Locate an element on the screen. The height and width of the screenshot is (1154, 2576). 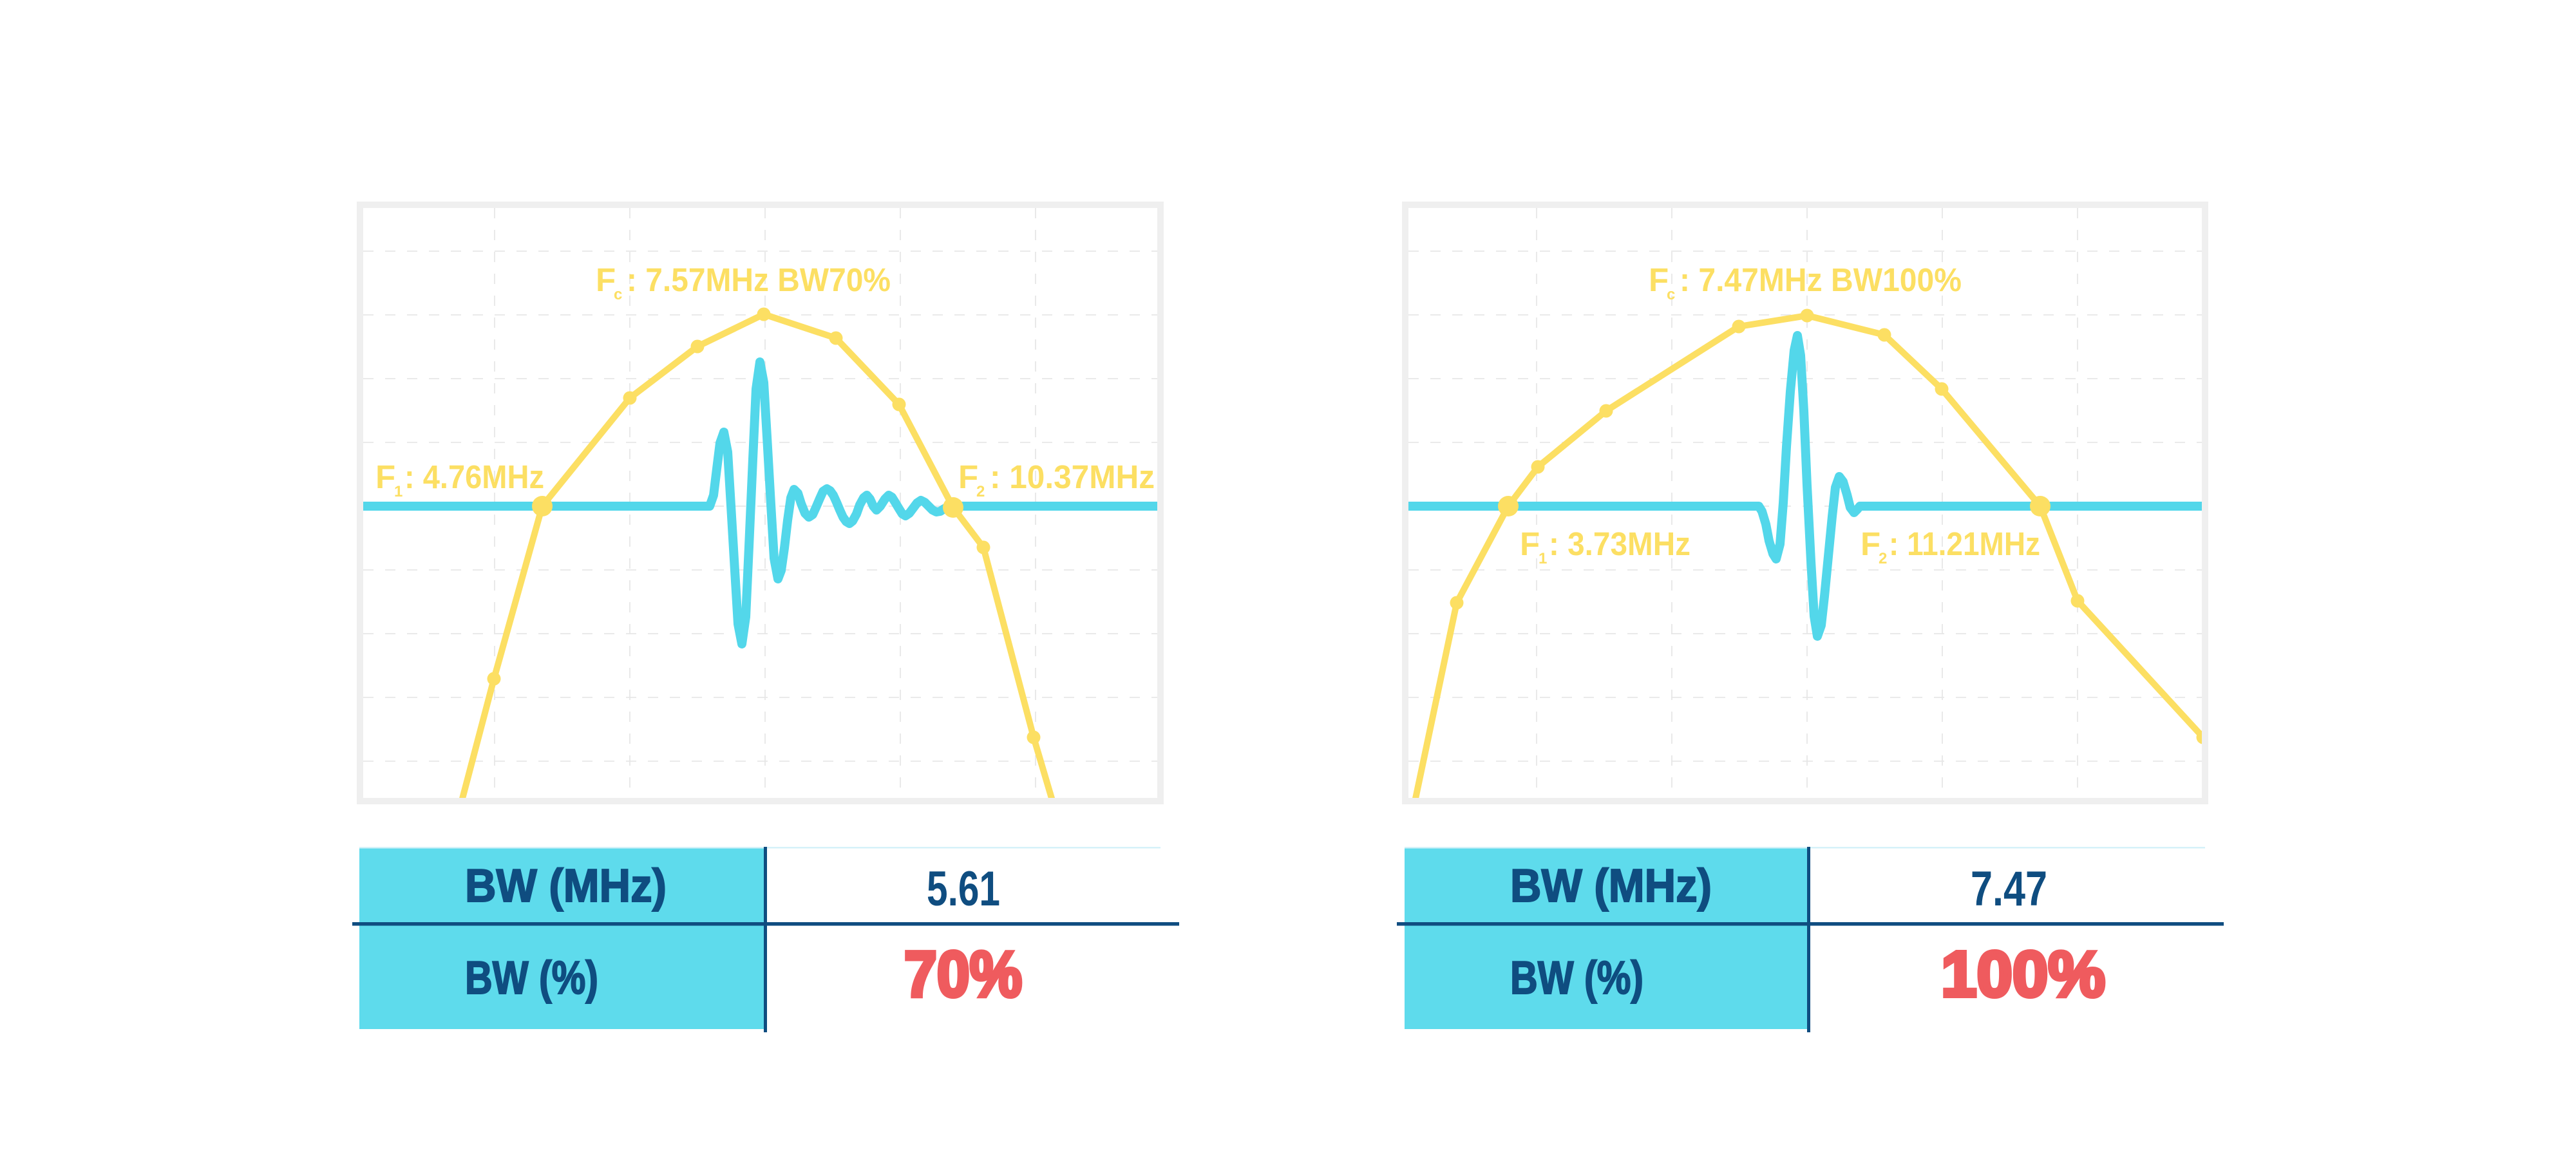
svg-text:: 3.73MHz: : 3.73MHz is located at coordinates (1620, 543).